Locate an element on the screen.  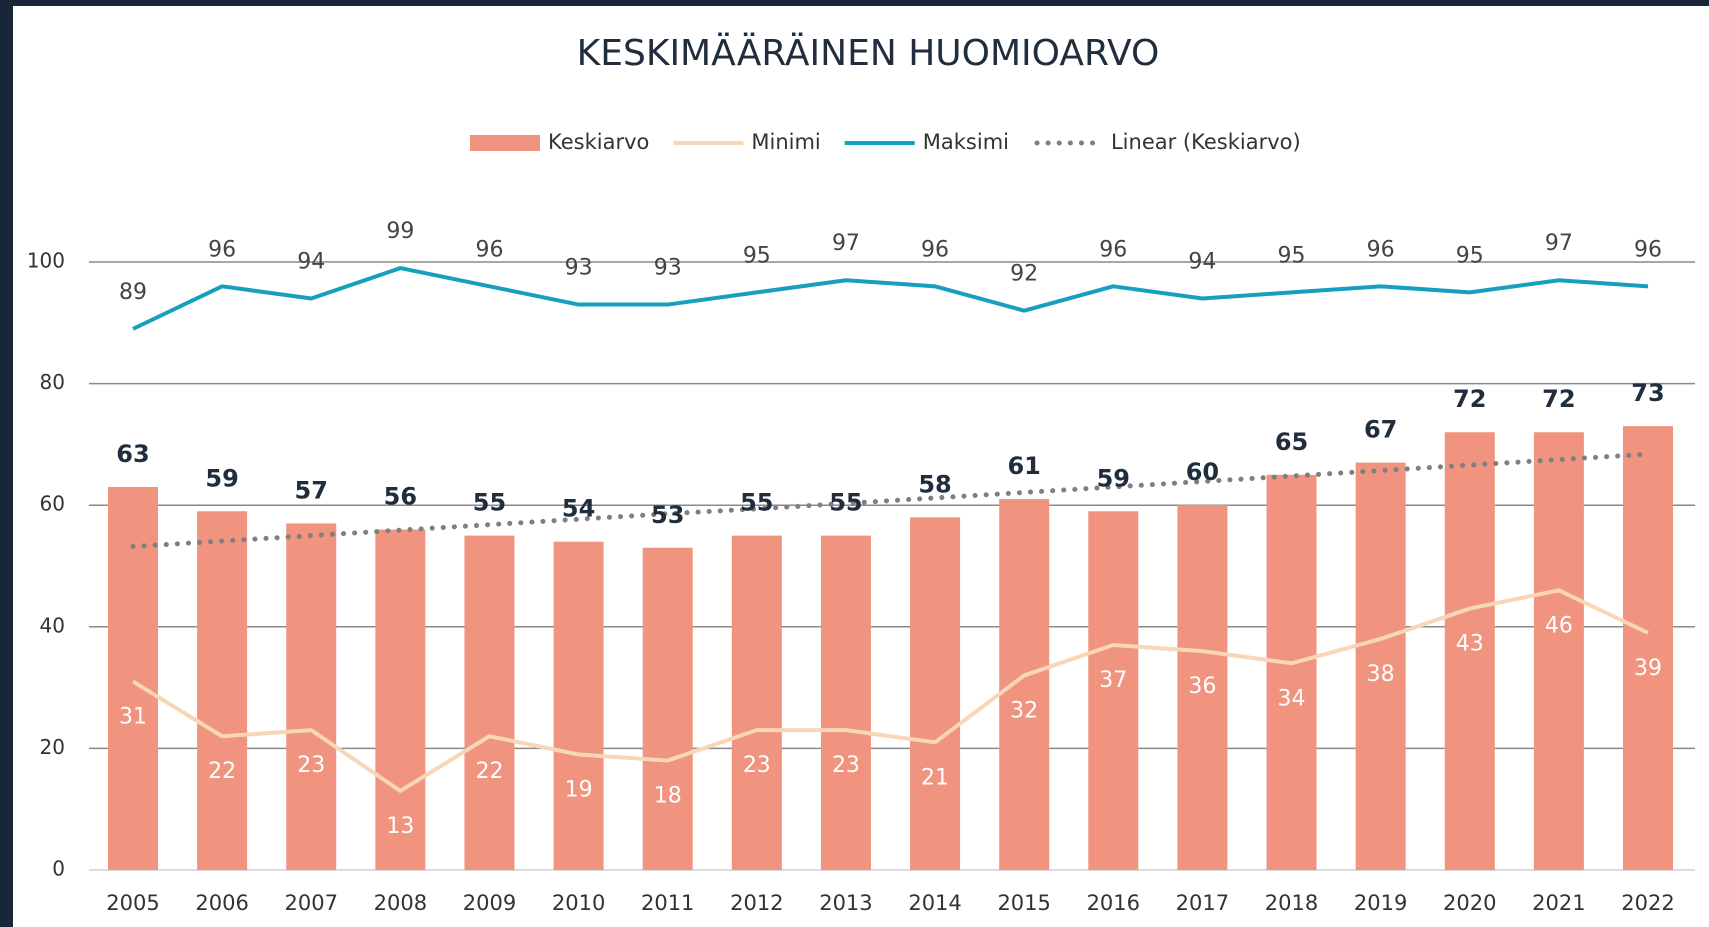
x-tick-label: 2007 is located at coordinates (311, 903).